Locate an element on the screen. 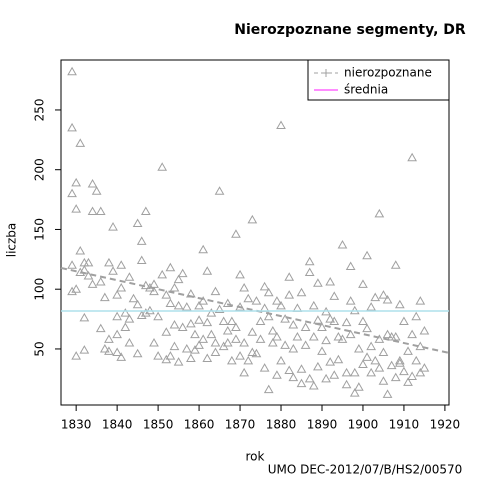 The height and width of the screenshot is (484, 480). x-tick-label: 1900 is located at coordinates (363, 425).